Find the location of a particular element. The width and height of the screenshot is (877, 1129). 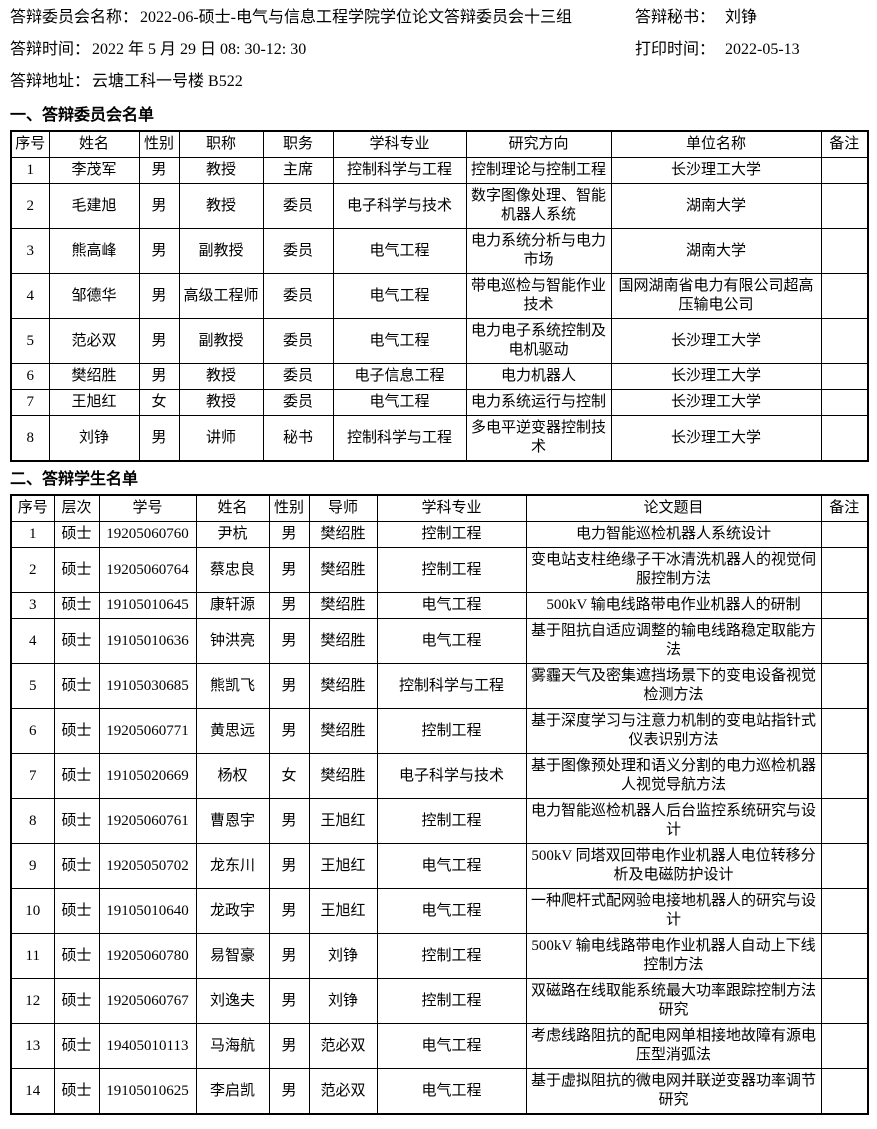

table-cell: 电力系统运行与控制 is located at coordinates (538, 402).